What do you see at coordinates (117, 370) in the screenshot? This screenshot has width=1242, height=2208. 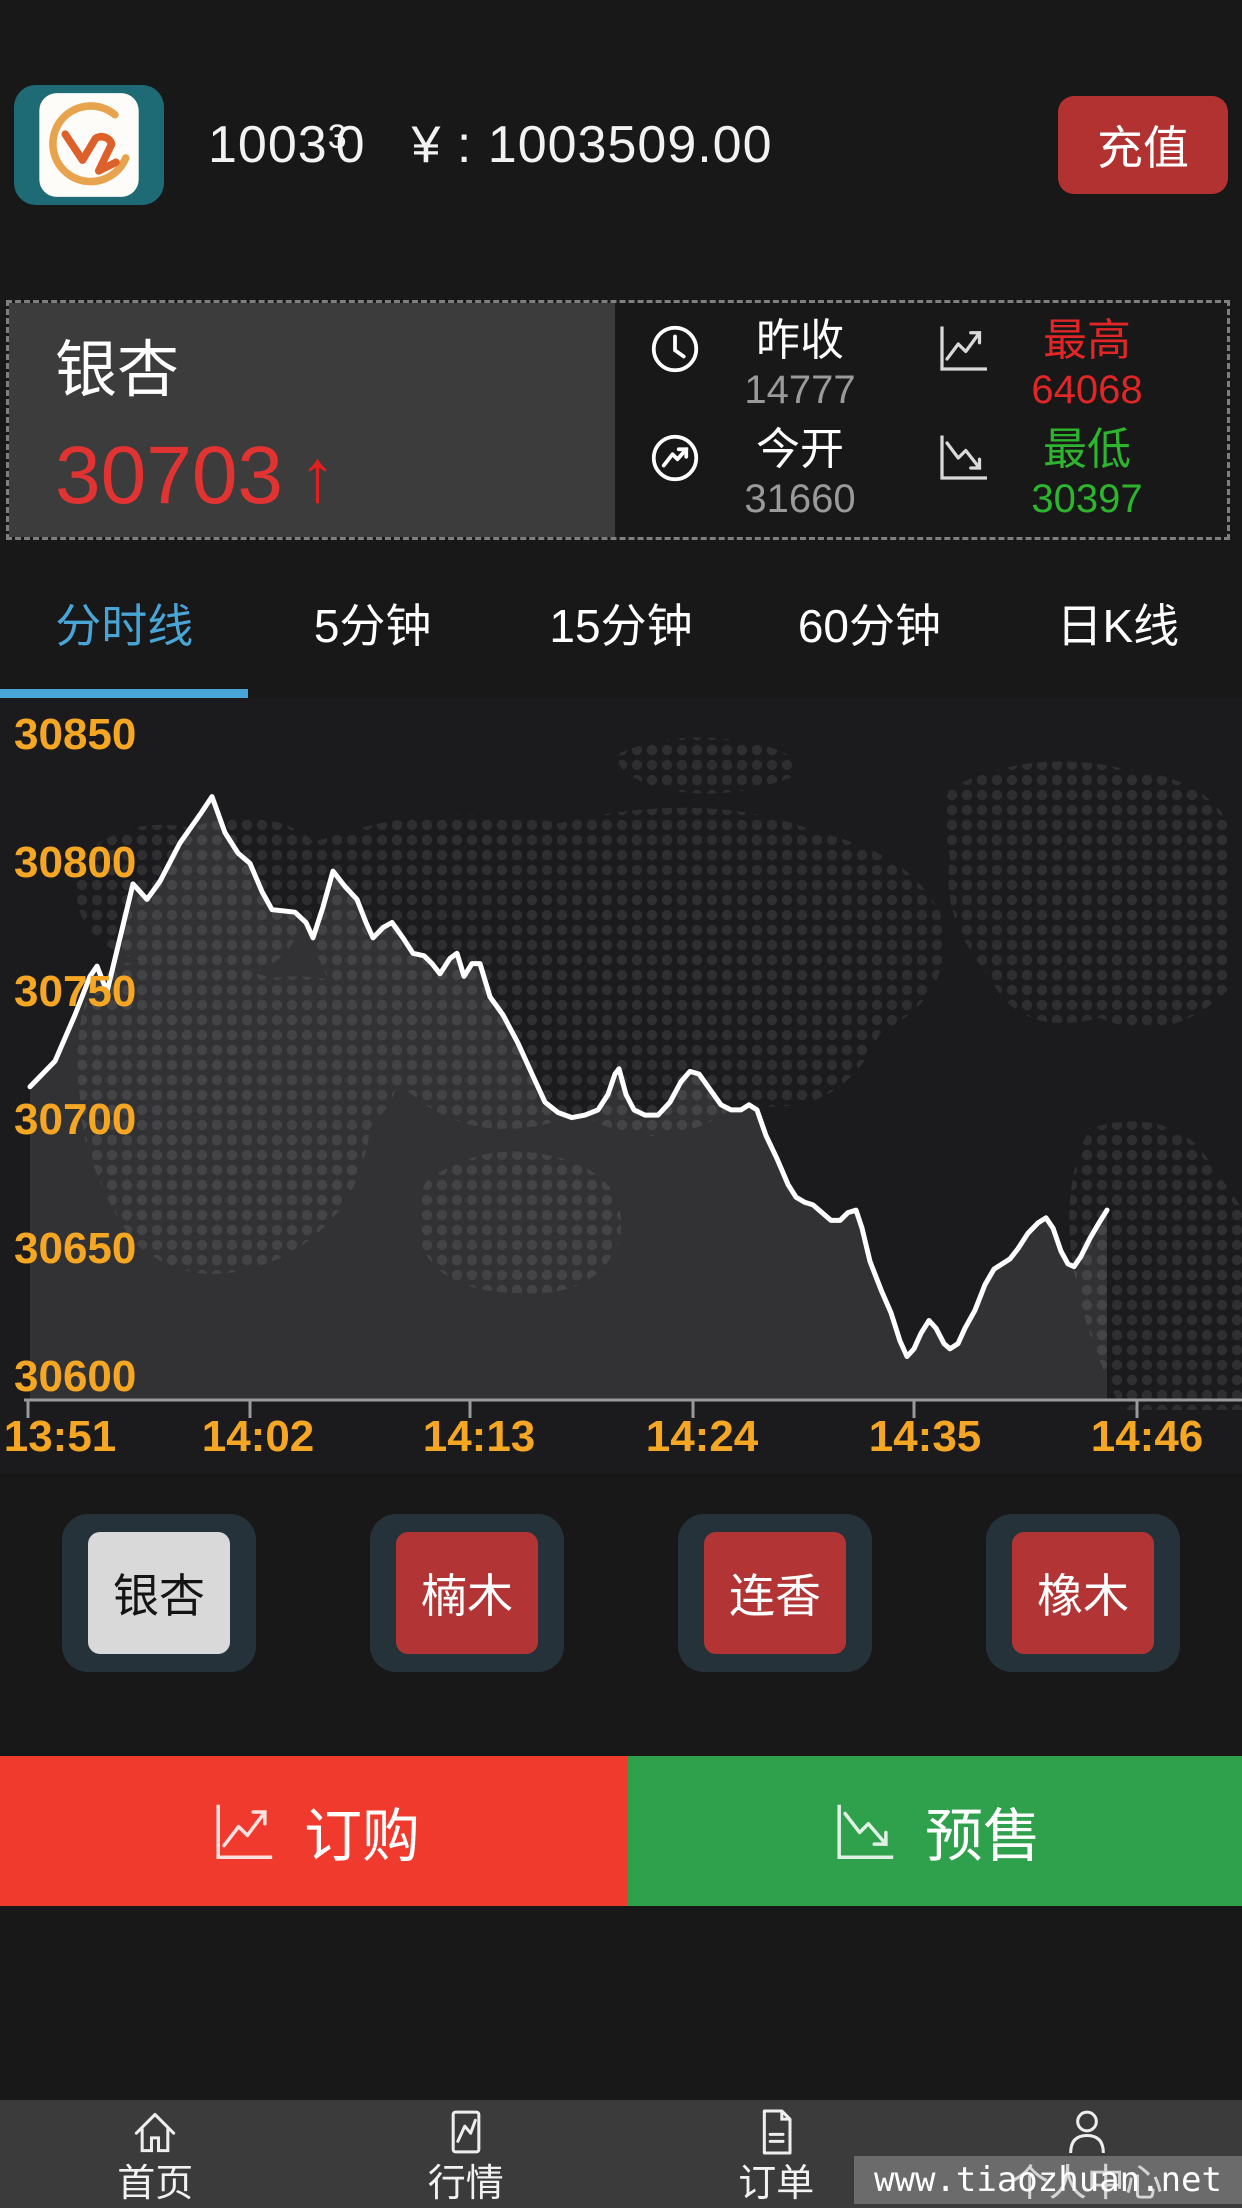 I see `instrument-name: 银杏` at bounding box center [117, 370].